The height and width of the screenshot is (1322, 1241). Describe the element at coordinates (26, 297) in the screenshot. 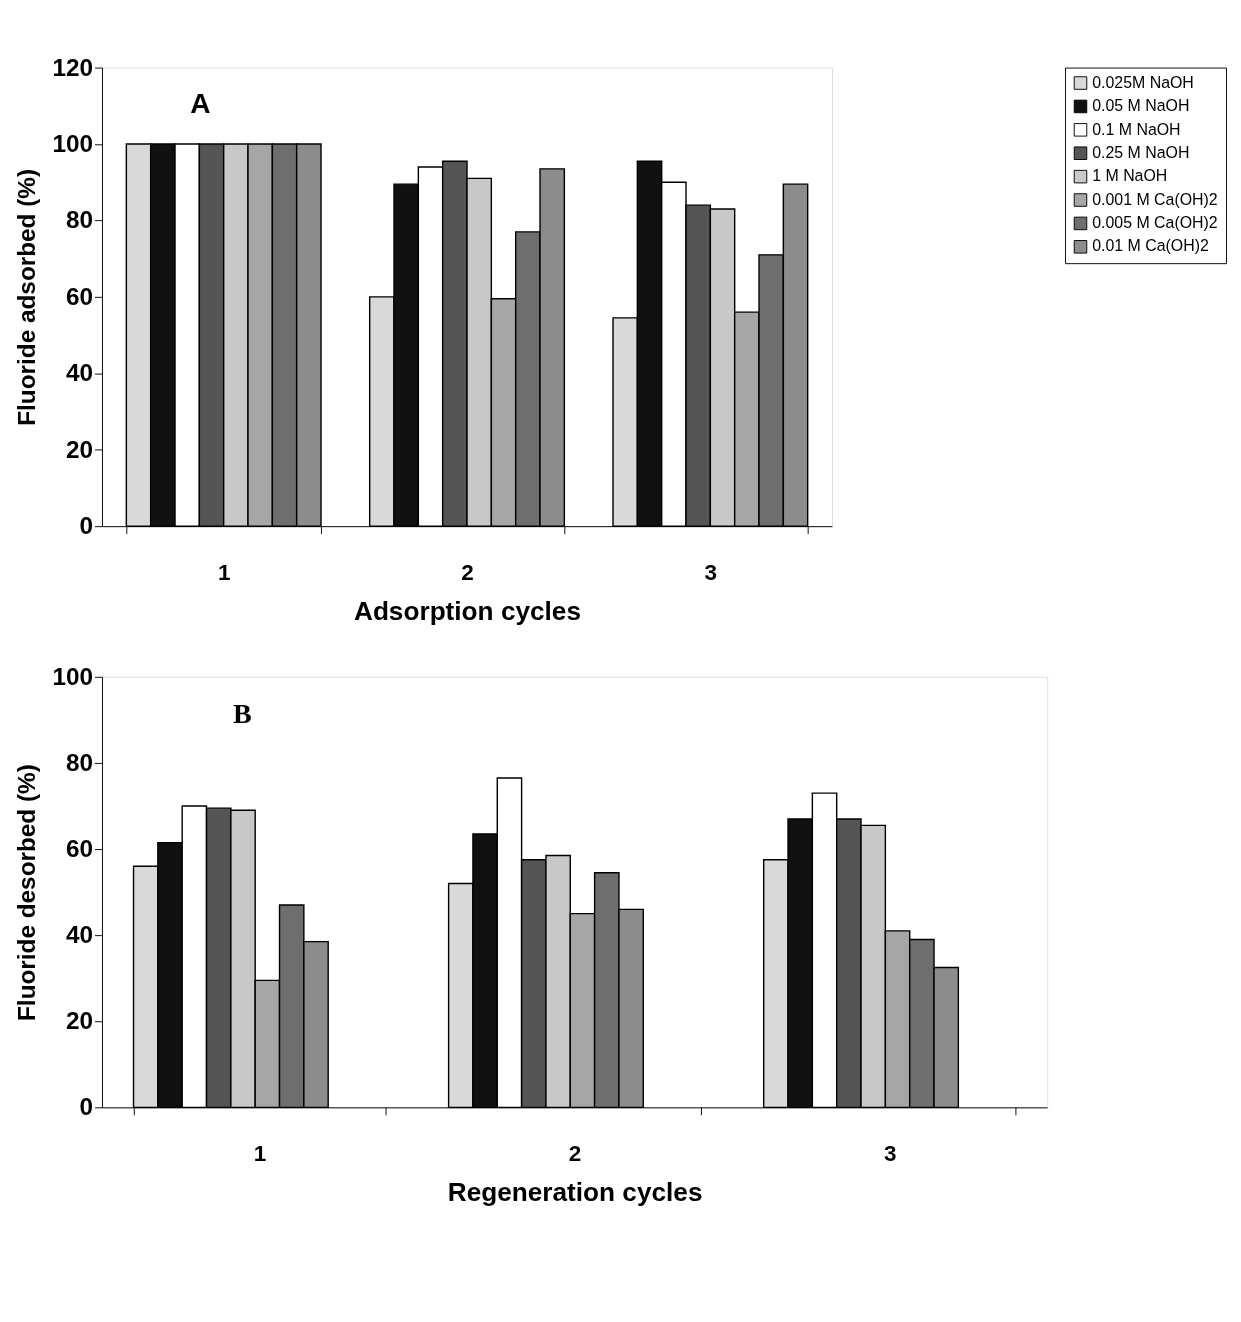

I see `y-axis-title: Fluoride adsorbed (%)` at that location.